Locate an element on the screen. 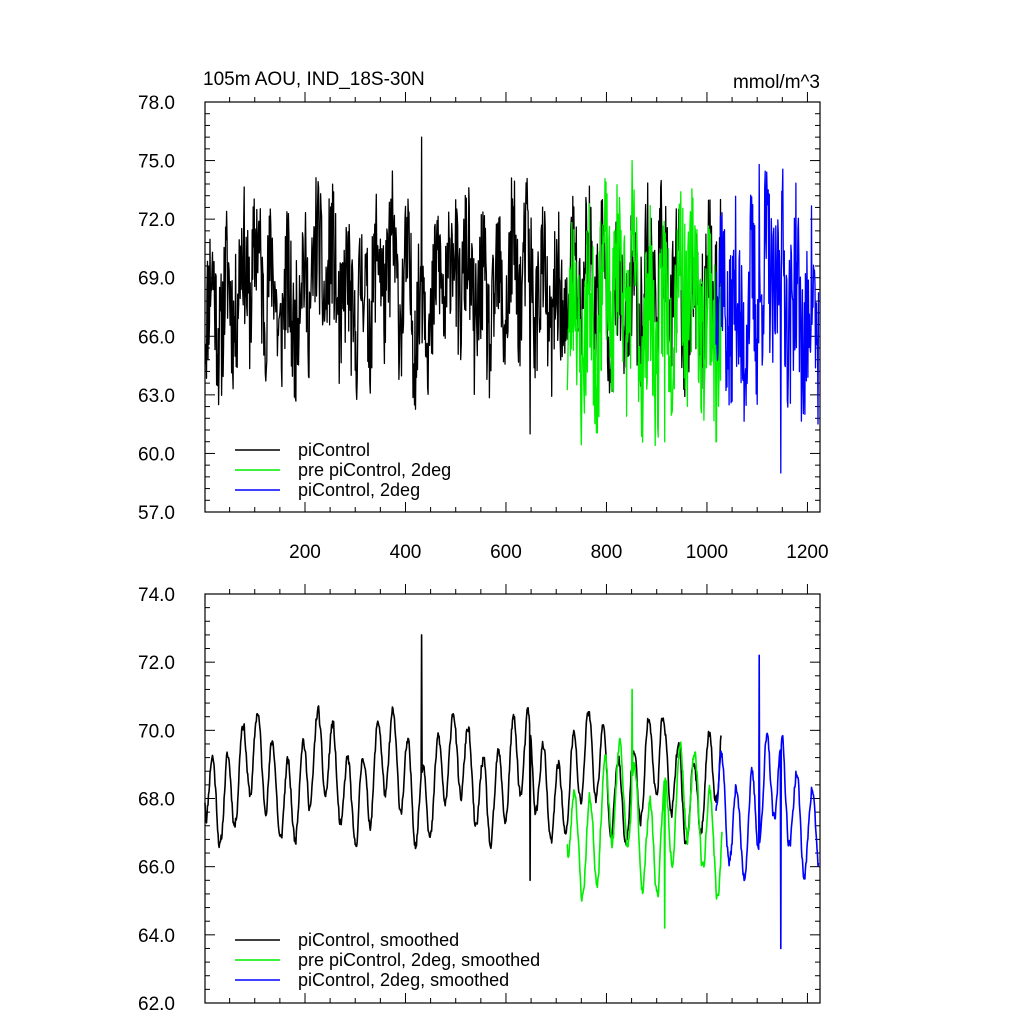  x-tick-label: 1000 is located at coordinates (707, 552).